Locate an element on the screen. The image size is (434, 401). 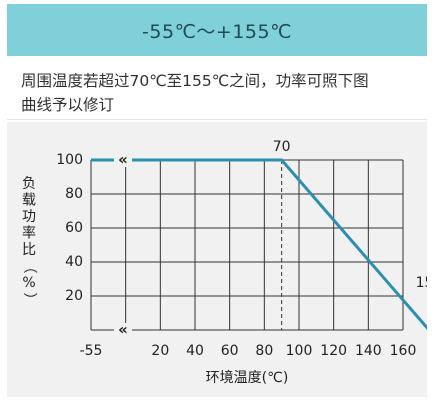
x-tick-label: 140 is located at coordinates (368, 351).